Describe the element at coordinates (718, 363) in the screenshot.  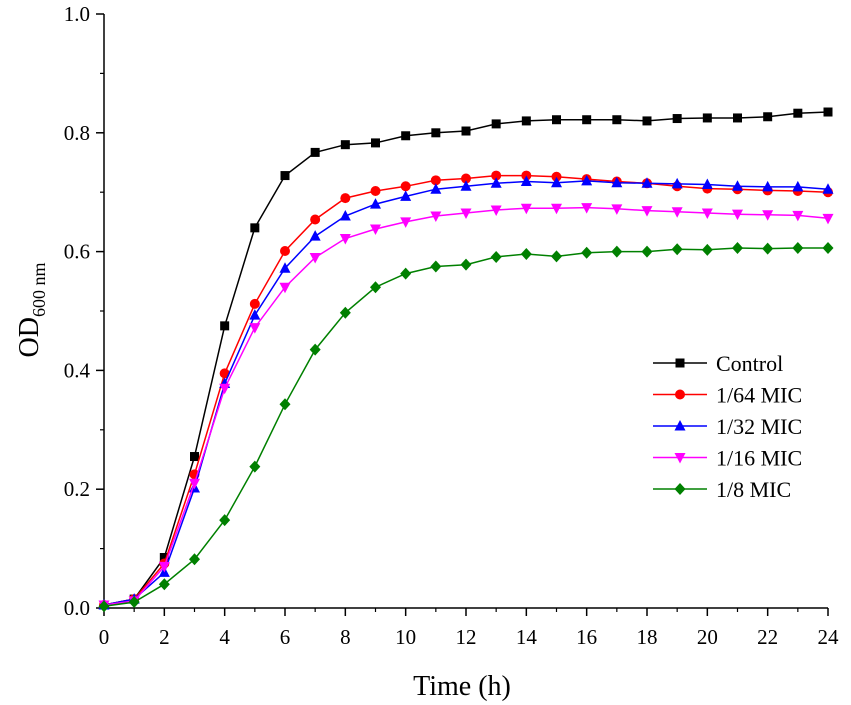
I see `legend-item-control: Control` at that location.